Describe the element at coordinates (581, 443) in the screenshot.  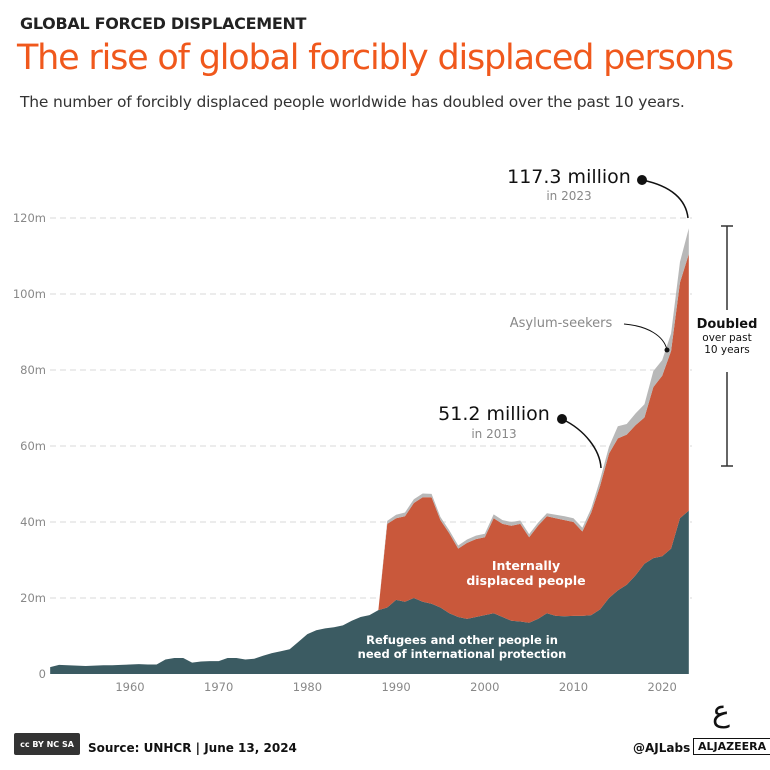
I see `mid-connector` at that location.